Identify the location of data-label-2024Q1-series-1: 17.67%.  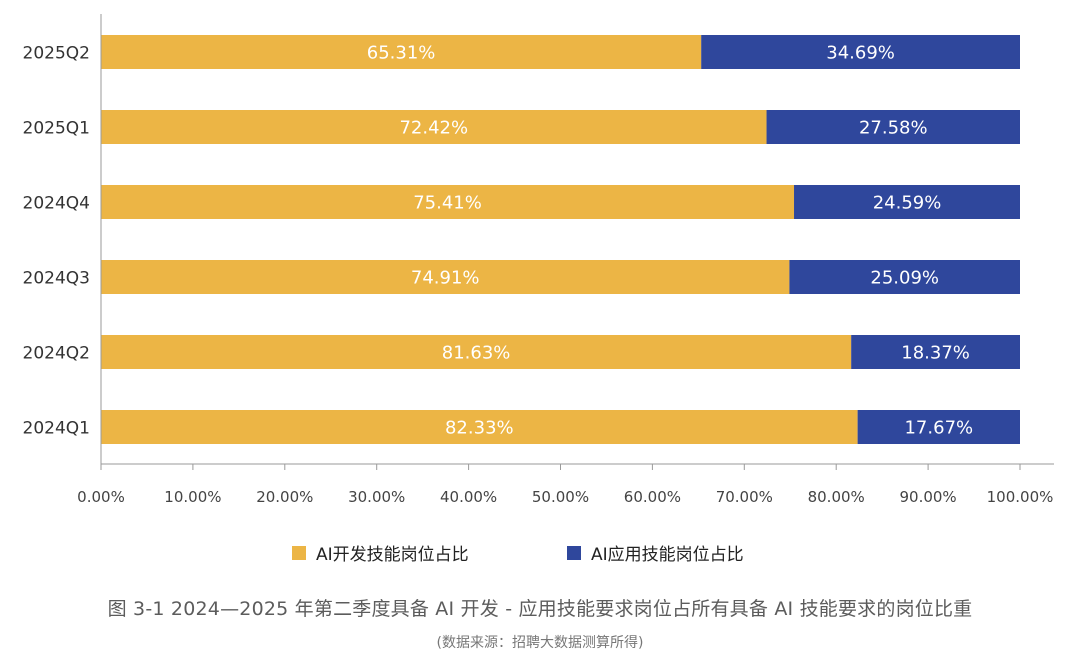
(938, 428).